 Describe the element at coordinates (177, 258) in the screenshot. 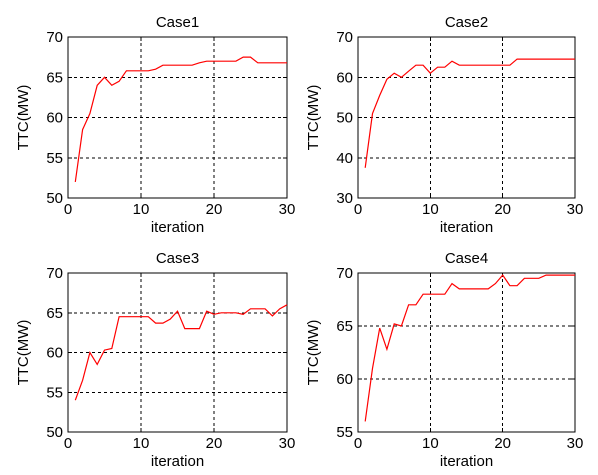

I see `chart-title: Case3` at that location.